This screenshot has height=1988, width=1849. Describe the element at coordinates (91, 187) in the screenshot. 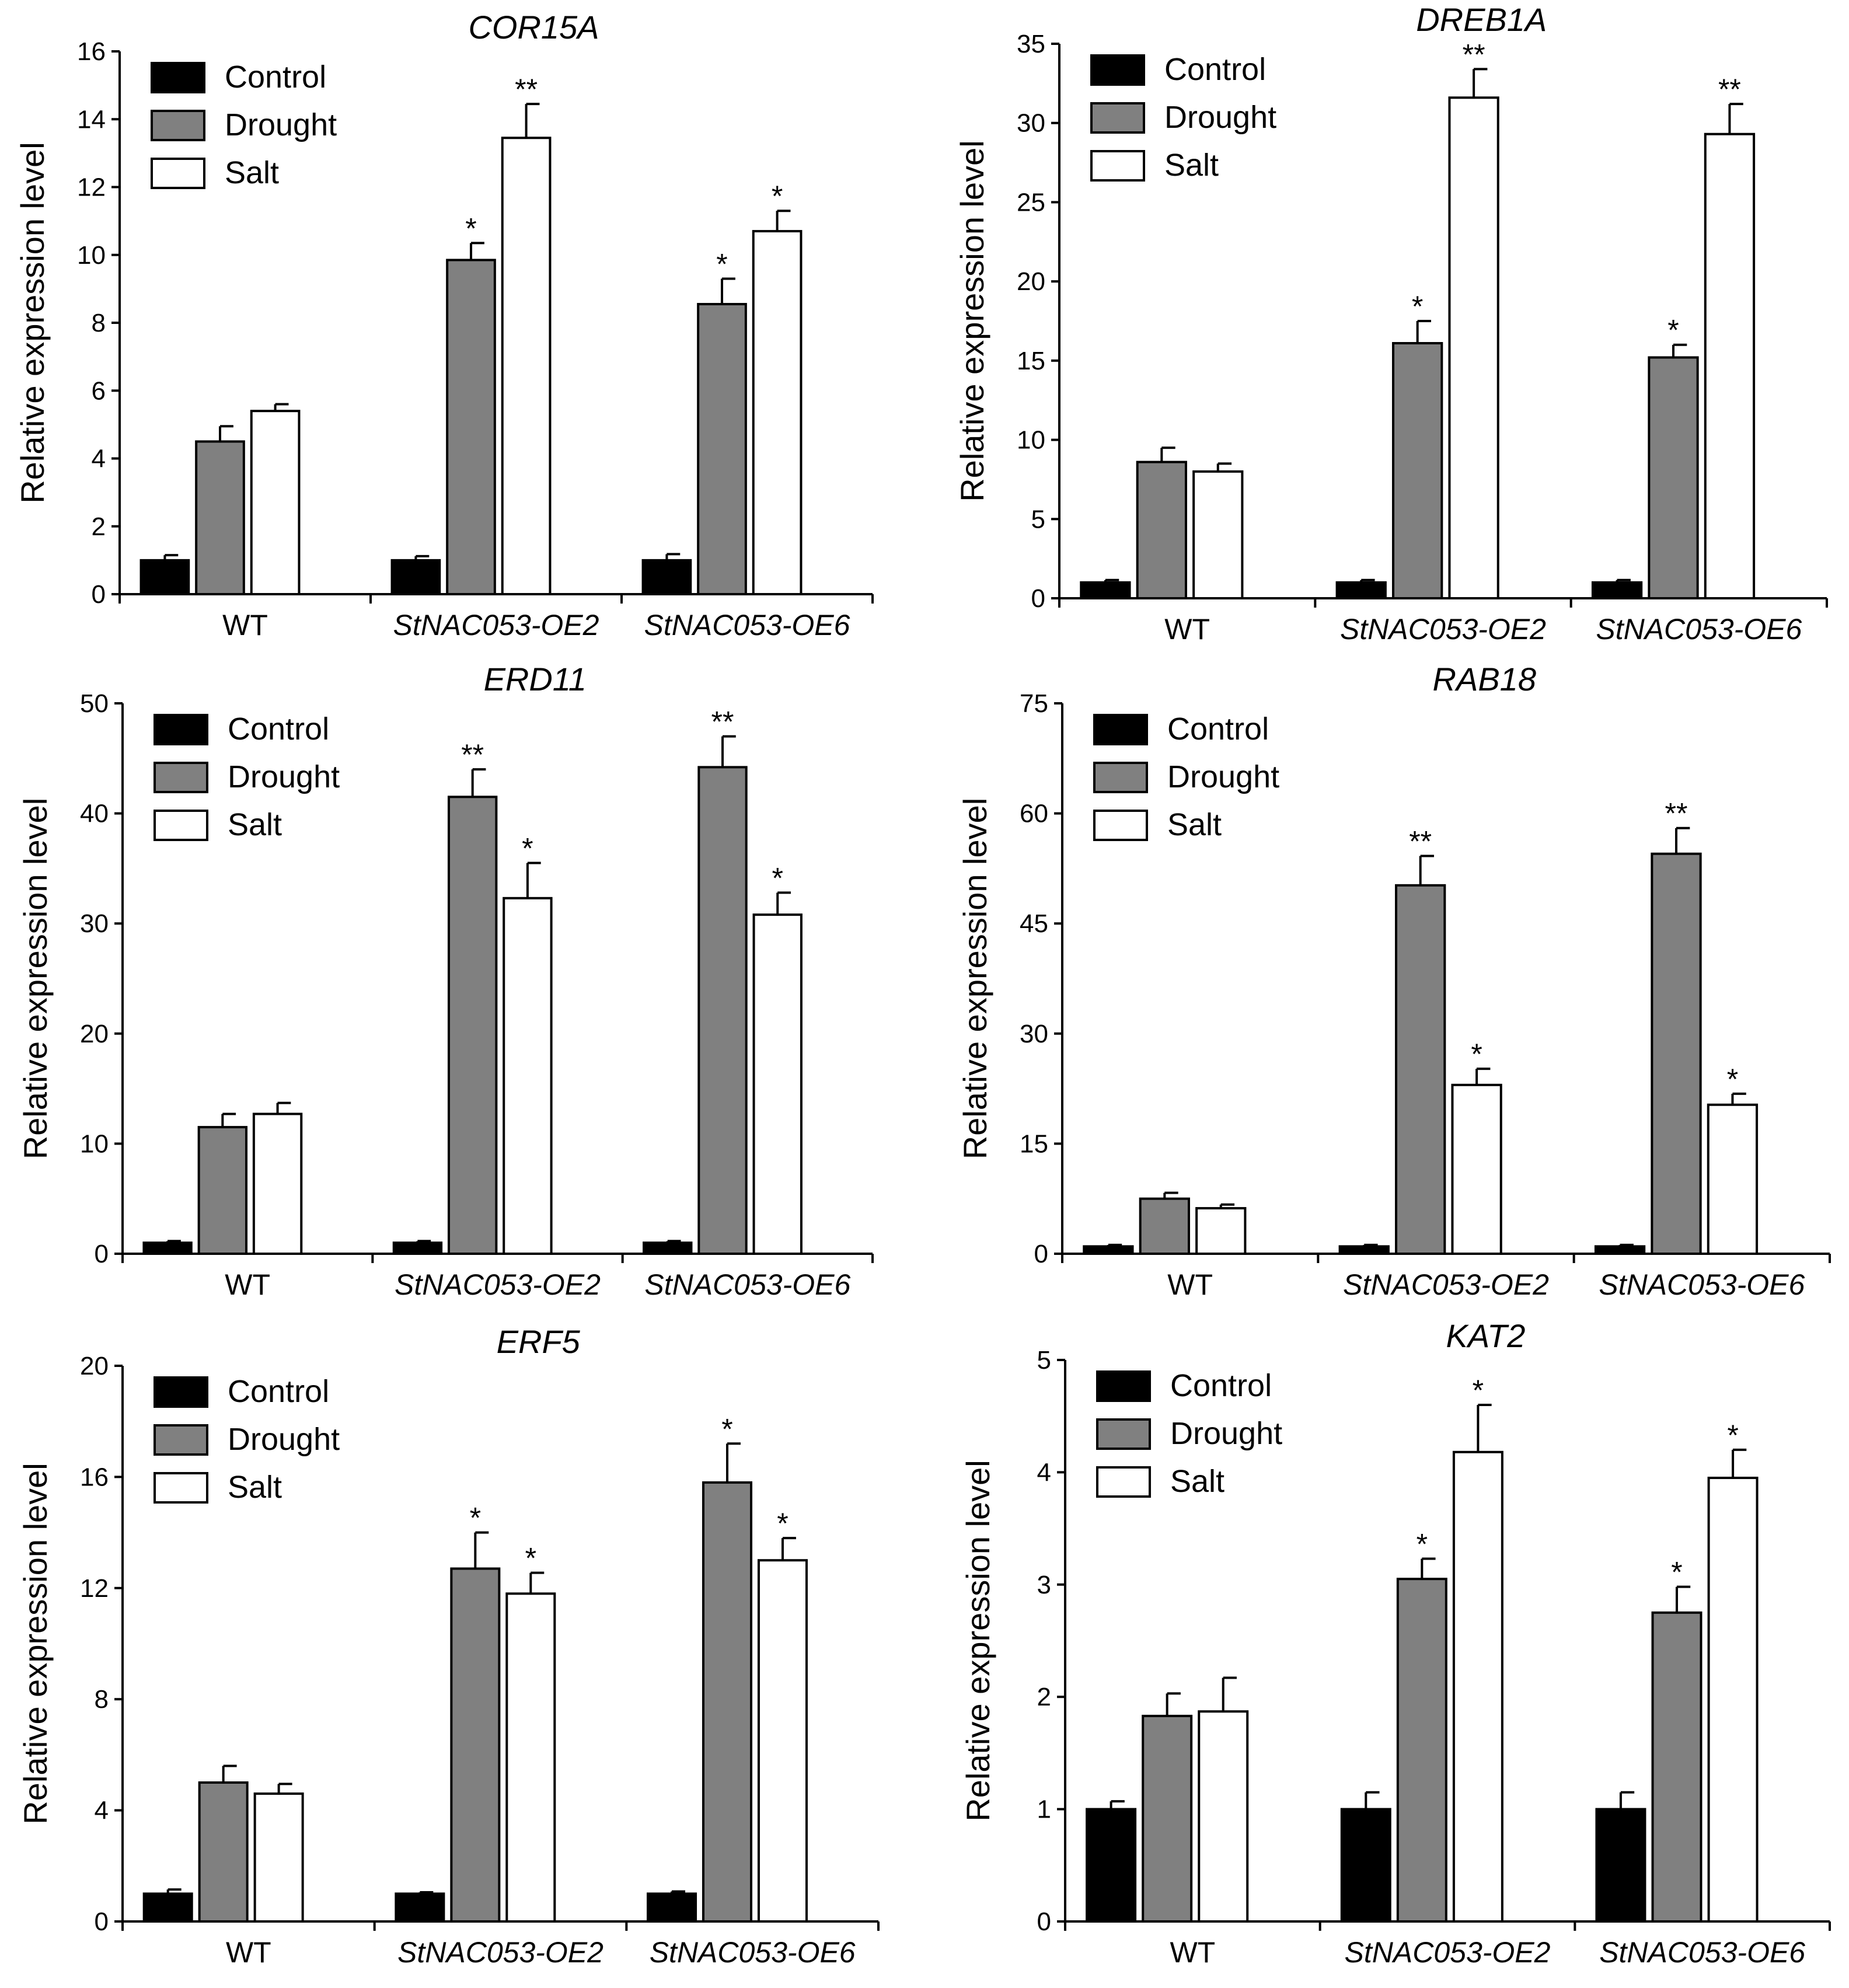

I see `y-tick-label: 12` at that location.